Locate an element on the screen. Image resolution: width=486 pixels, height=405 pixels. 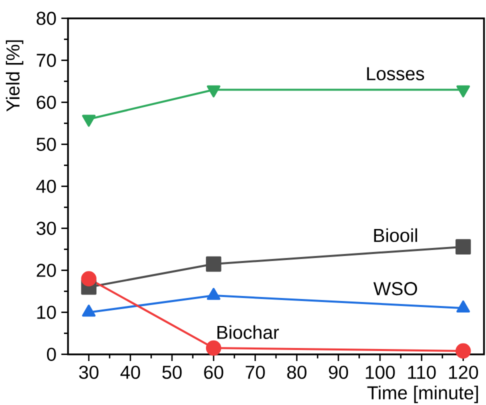
y-tick-label: 20 is located at coordinates (46, 270).